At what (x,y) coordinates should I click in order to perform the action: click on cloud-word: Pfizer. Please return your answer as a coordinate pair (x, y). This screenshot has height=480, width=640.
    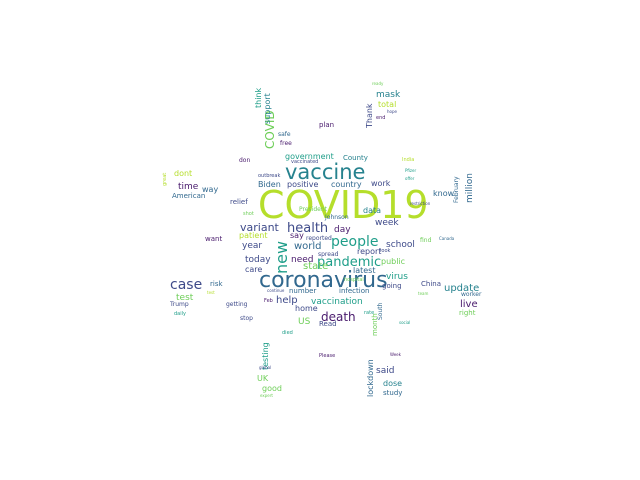
    Looking at the image, I should click on (411, 170).